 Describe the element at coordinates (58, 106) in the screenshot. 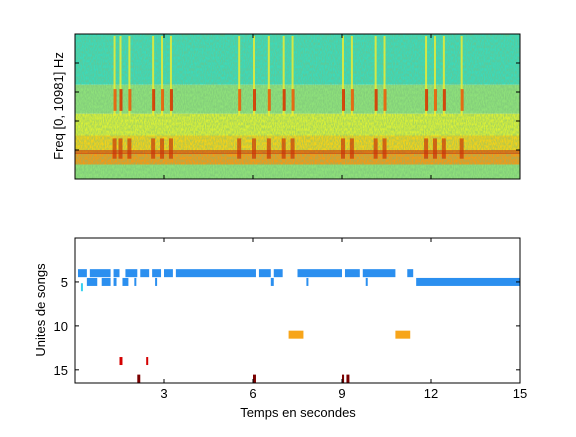

I see `spectrogram-ylabel: Freq [0, 10981] Hz` at that location.